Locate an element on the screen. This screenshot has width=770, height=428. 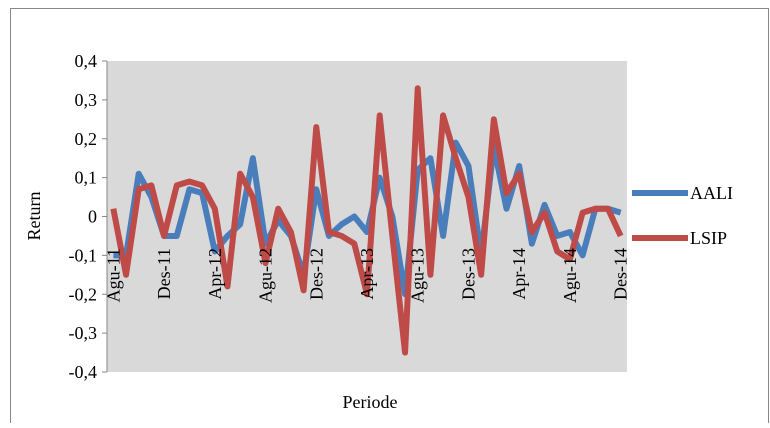
x-tick-label: Apr-12 is located at coordinates (215, 274).